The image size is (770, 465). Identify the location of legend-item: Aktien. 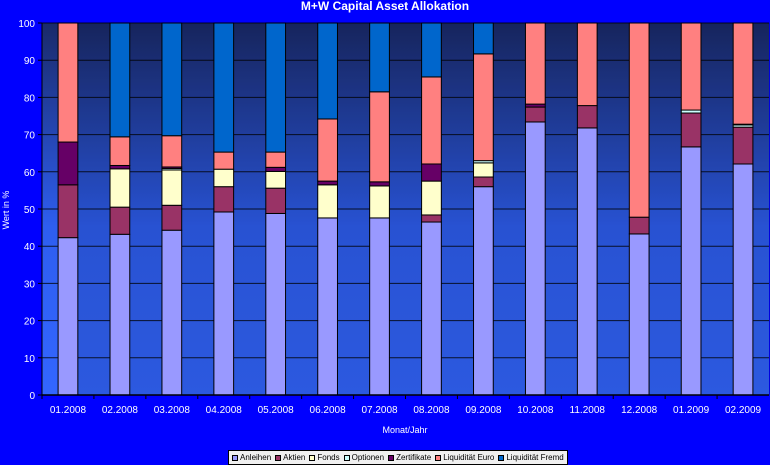
(290, 457).